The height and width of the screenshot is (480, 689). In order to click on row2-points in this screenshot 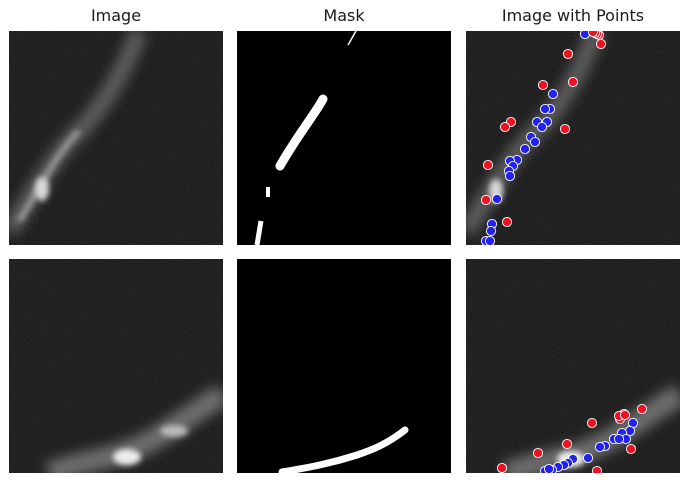, I will do `click(573, 366)`.